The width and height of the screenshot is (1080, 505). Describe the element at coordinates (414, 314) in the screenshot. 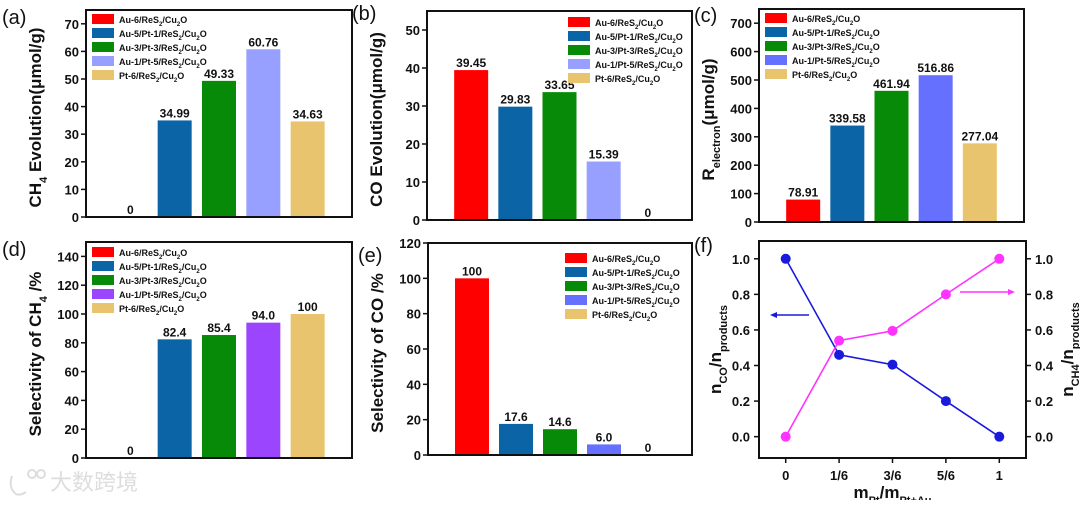

I see `y-tick-label: 80` at that location.